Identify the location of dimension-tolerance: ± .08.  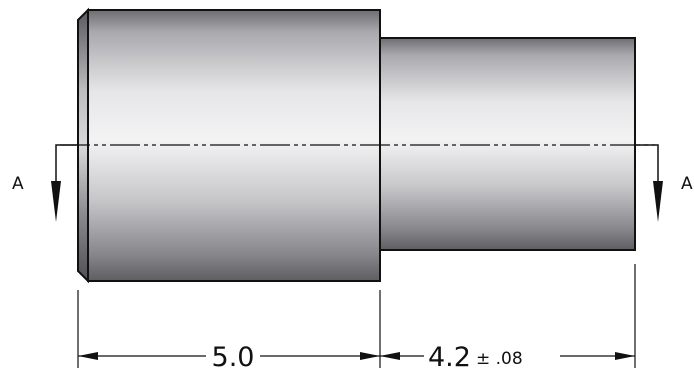
(499, 359).